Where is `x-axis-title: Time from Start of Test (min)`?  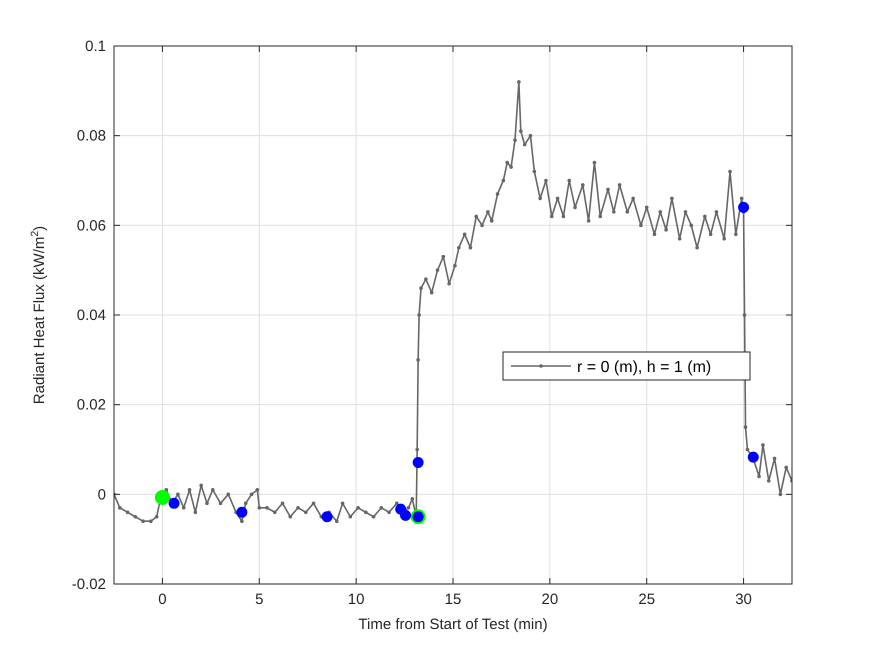
x-axis-title: Time from Start of Test (min) is located at coordinates (453, 624).